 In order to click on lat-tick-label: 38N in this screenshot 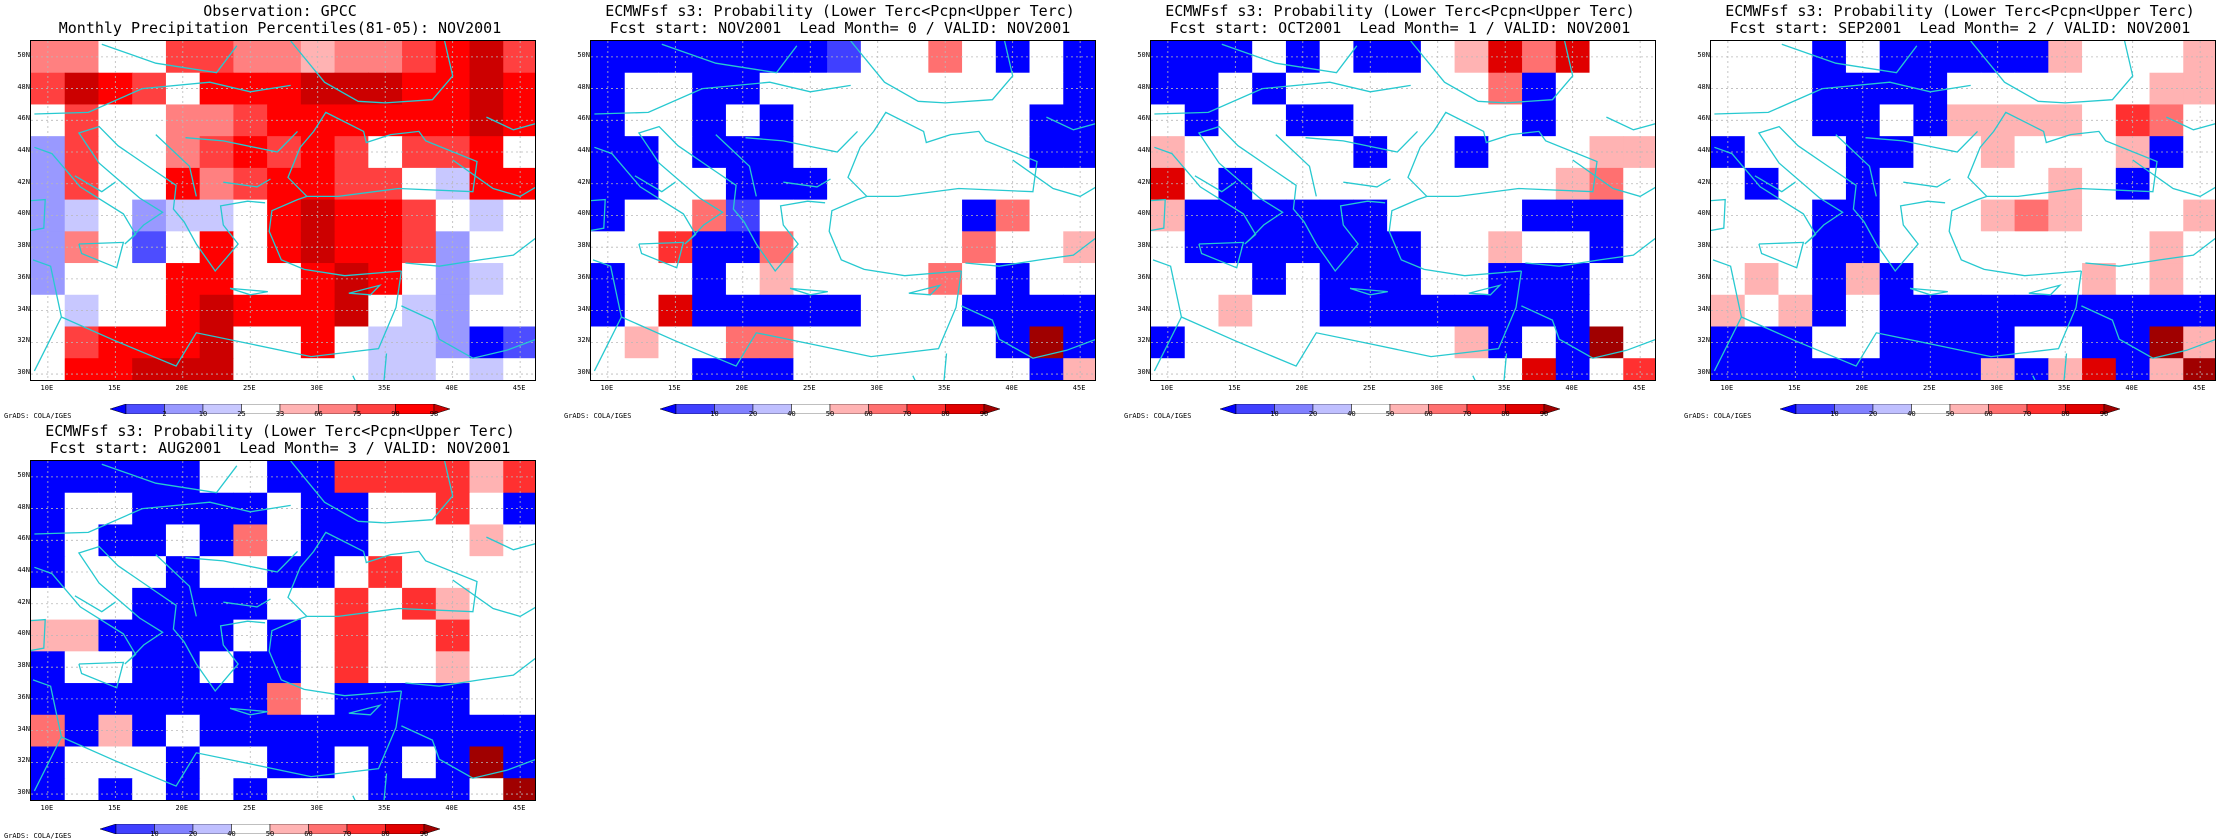, I will do `click(1703, 245)`.